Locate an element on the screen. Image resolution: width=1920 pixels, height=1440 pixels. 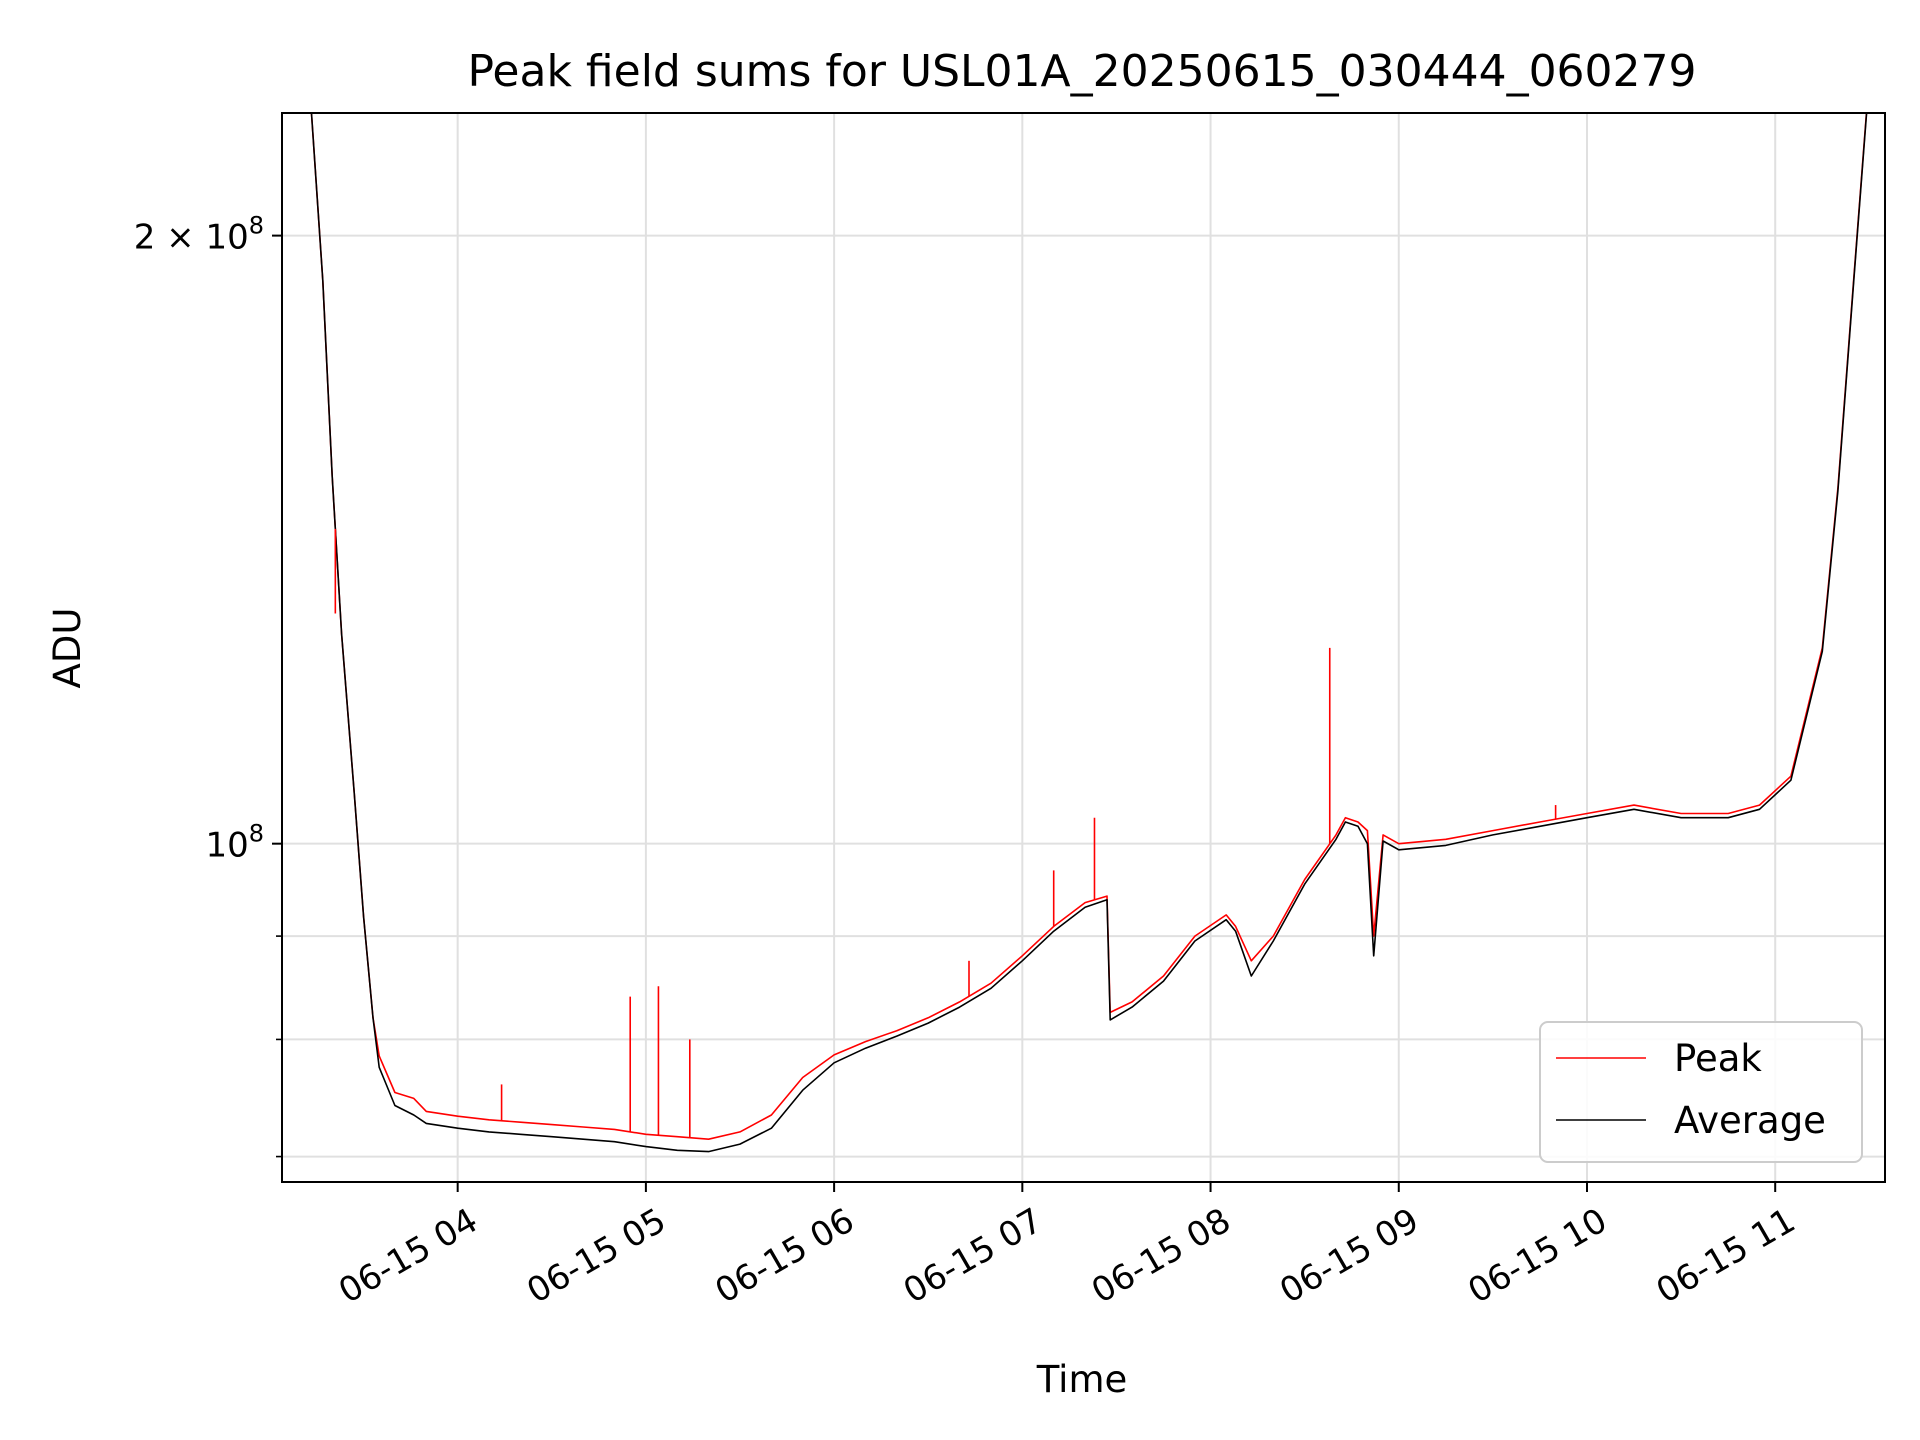
legend-label-average: Average is located at coordinates (1750, 1120).